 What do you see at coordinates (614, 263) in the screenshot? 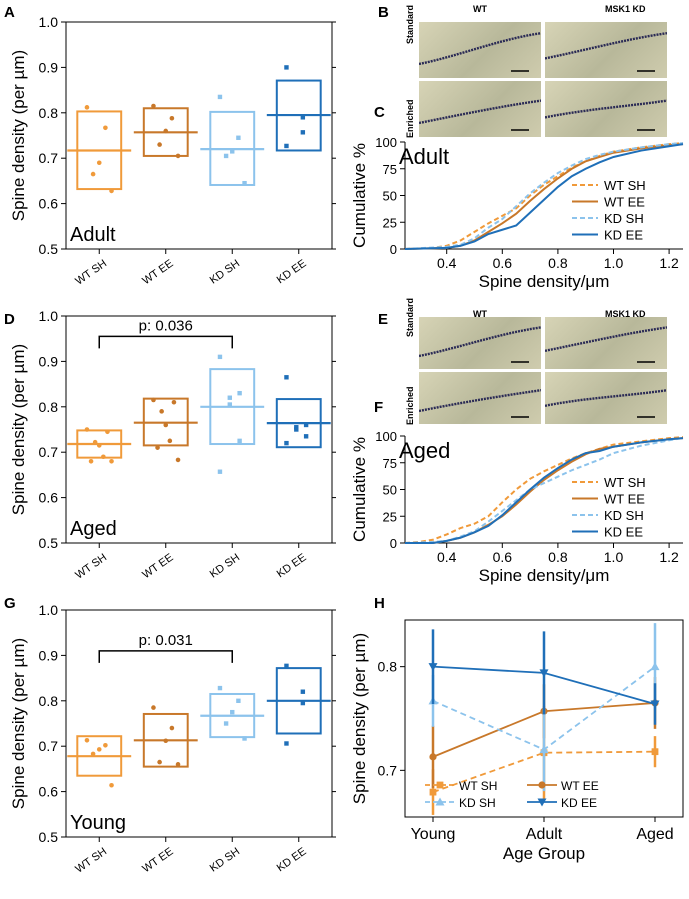
I see `x-tick-label: 1.0` at bounding box center [614, 263].